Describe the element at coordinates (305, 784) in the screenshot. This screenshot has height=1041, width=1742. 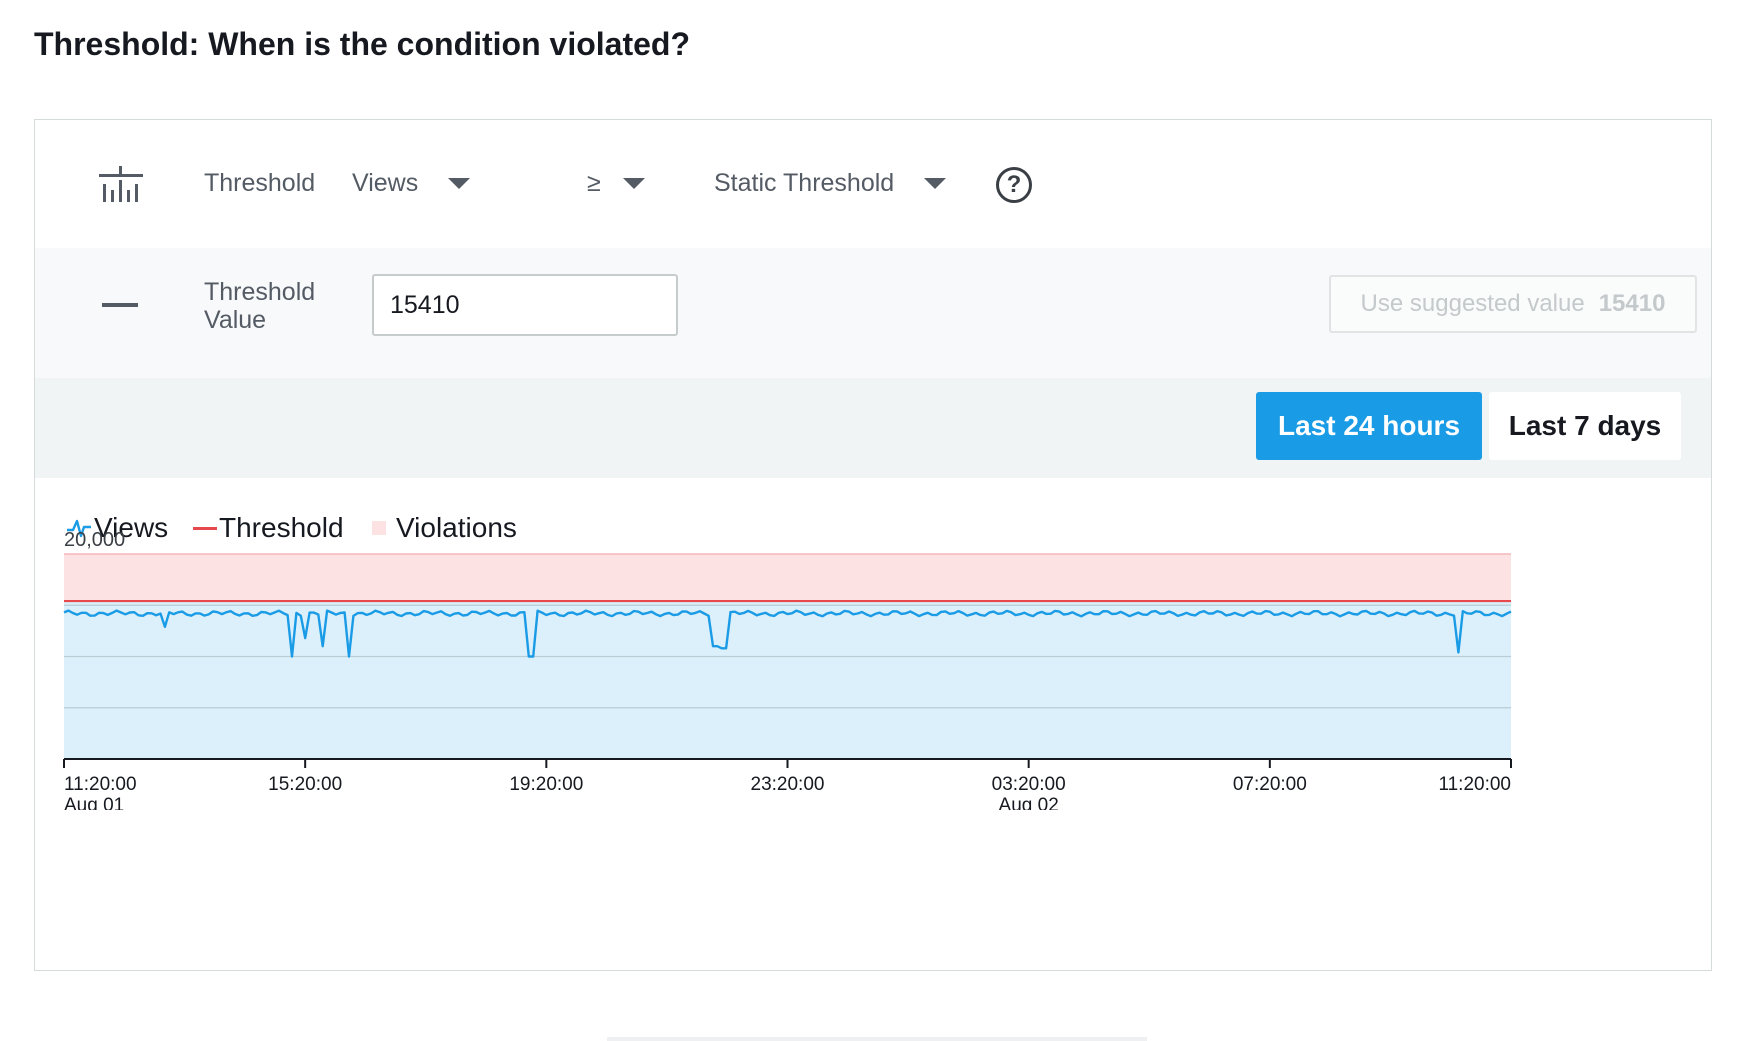
I see `x-tick-label-1: 15:20:00` at that location.